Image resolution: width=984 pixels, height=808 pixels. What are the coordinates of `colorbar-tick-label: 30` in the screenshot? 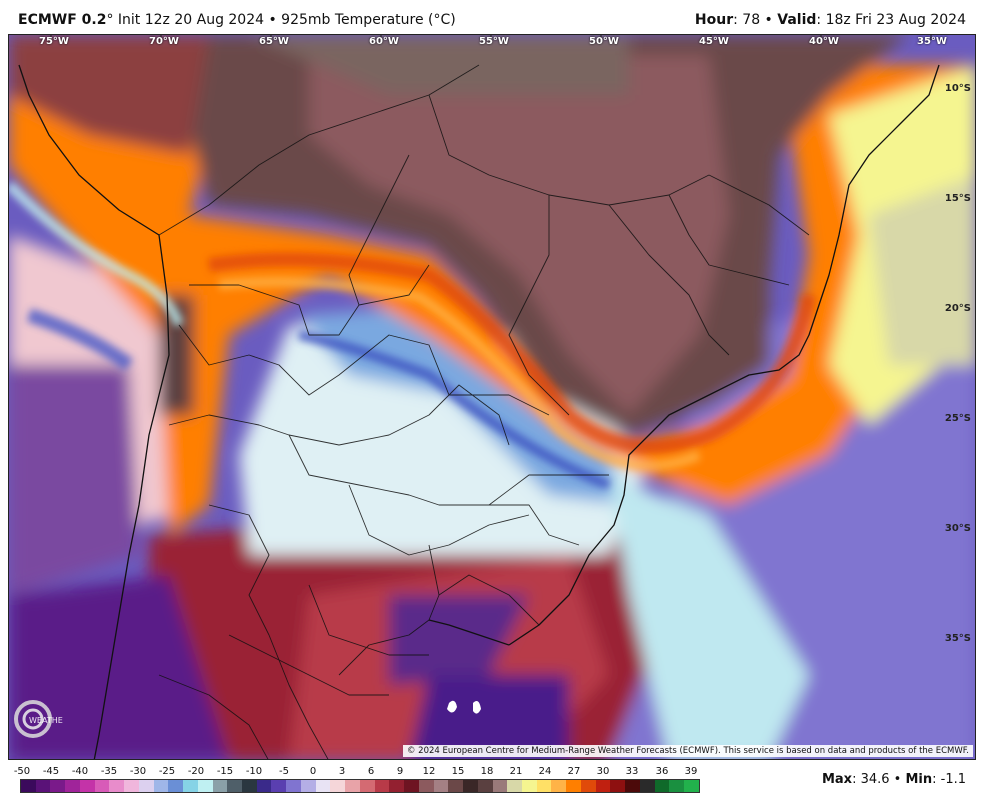 It's located at (603, 771).